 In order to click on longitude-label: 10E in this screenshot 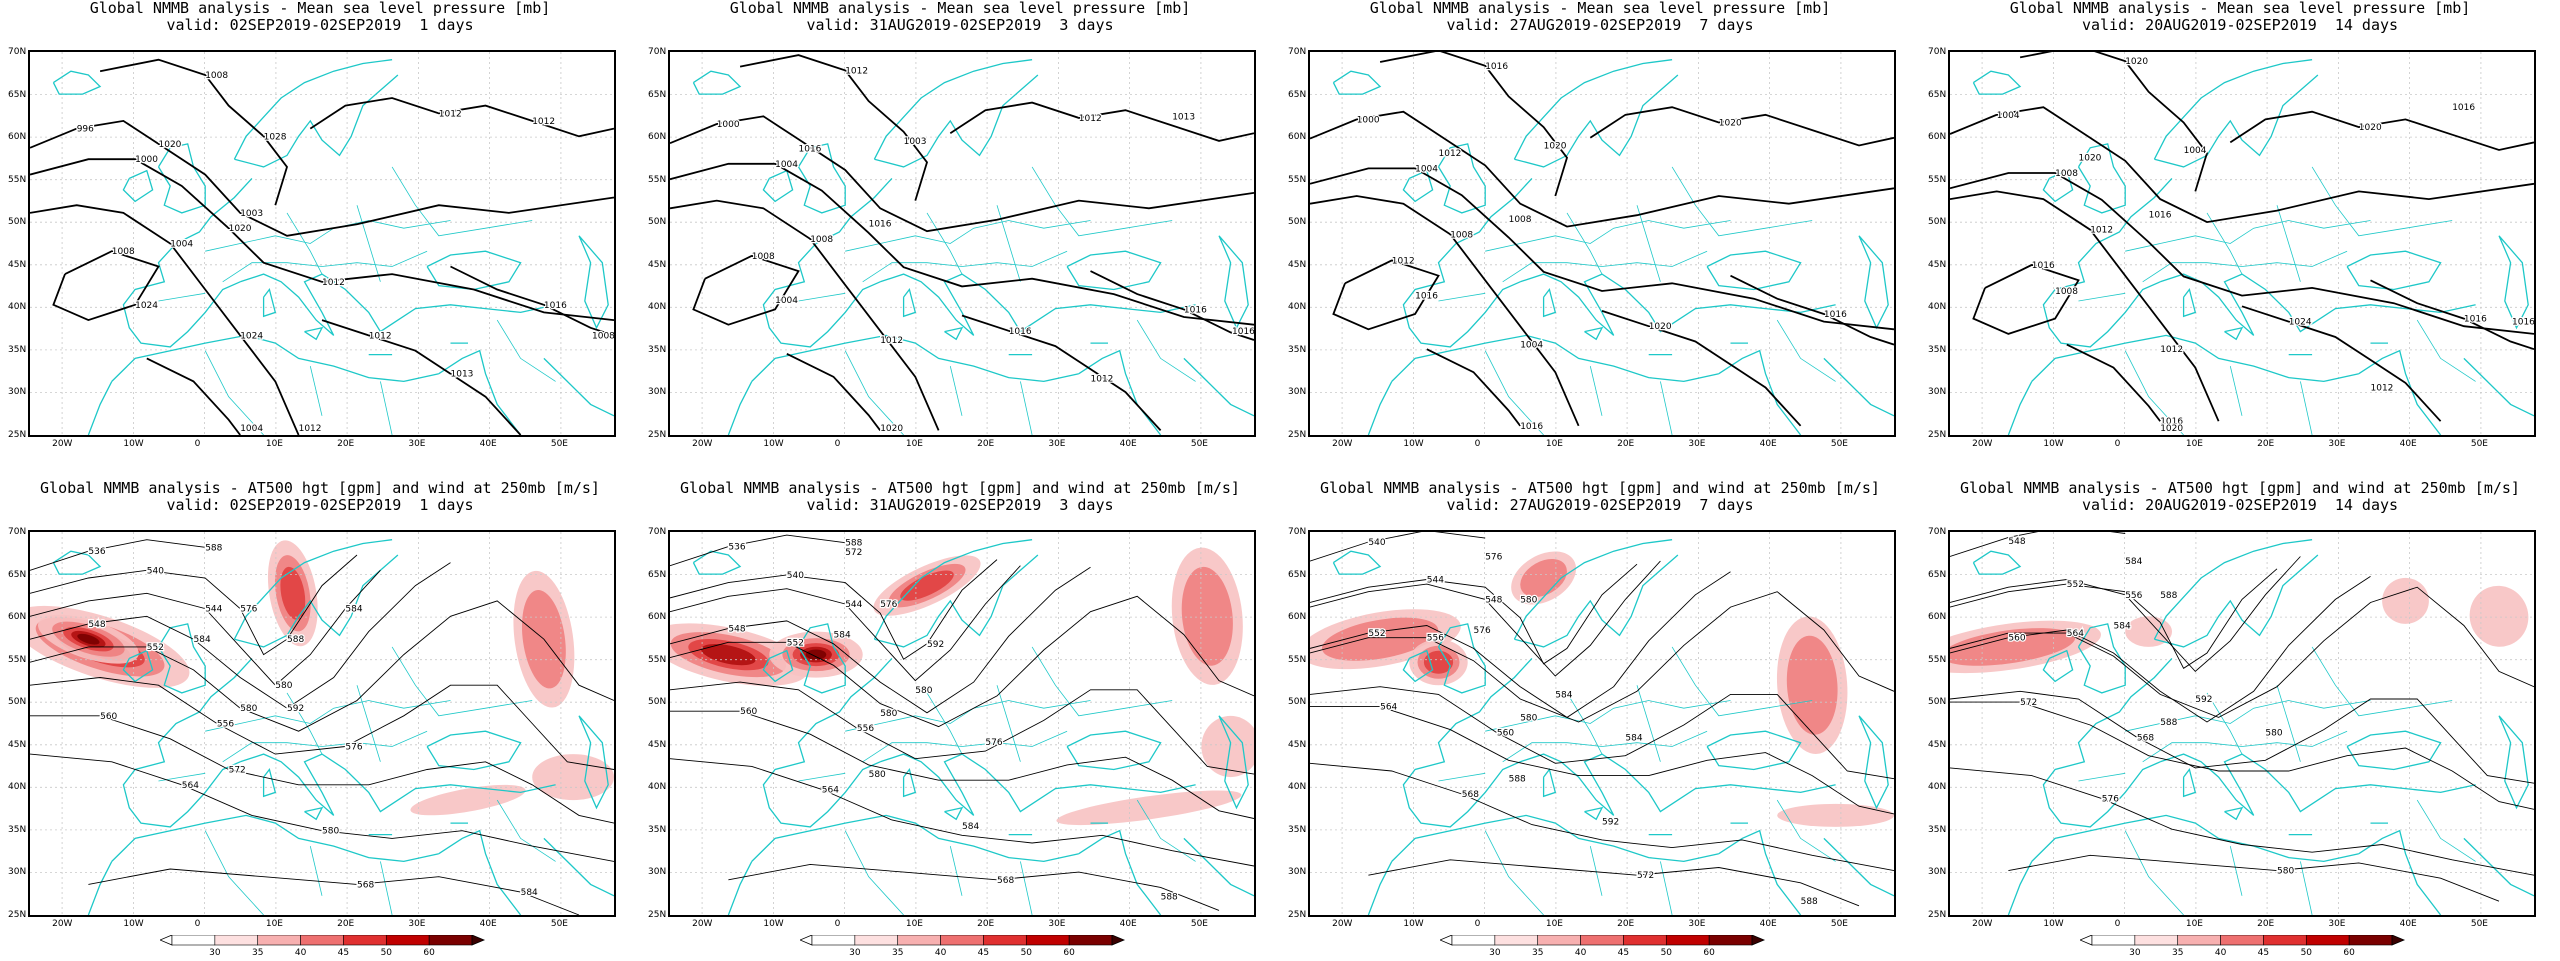, I will do `click(274, 924)`.